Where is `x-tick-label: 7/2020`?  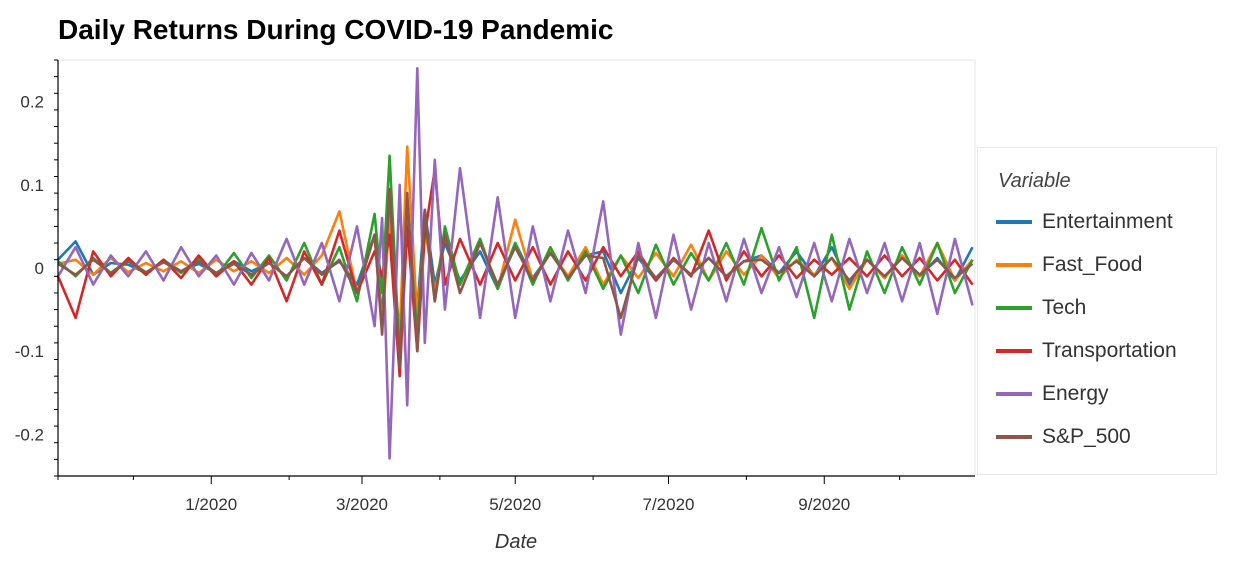 x-tick-label: 7/2020 is located at coordinates (668, 504).